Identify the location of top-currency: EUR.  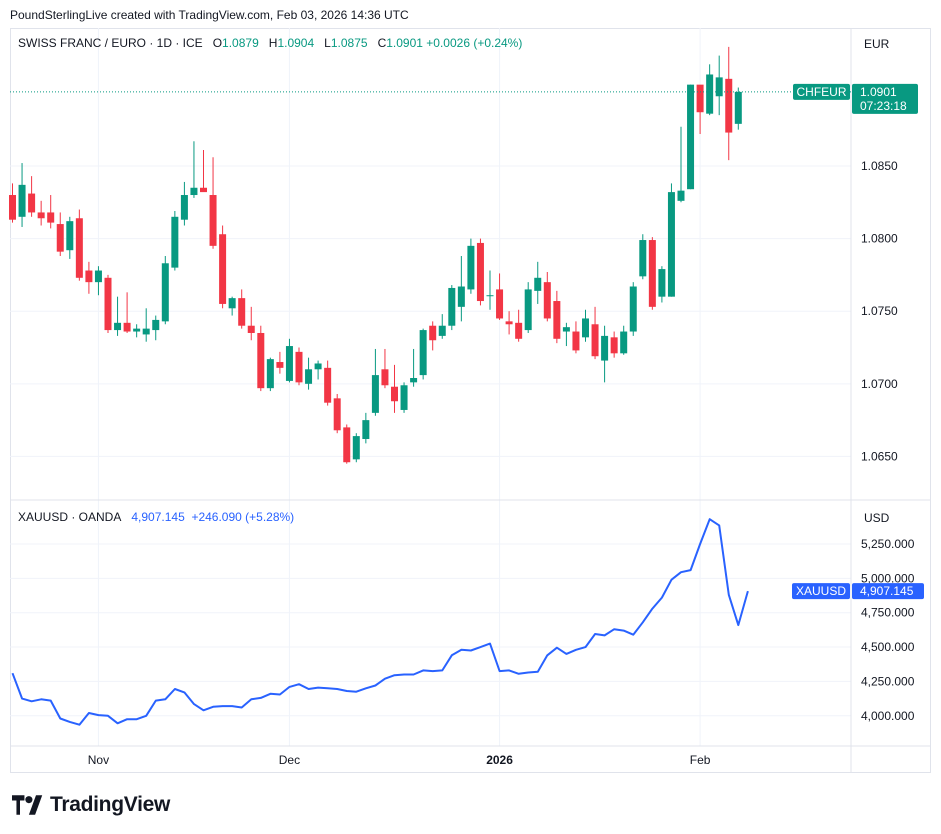
(877, 44).